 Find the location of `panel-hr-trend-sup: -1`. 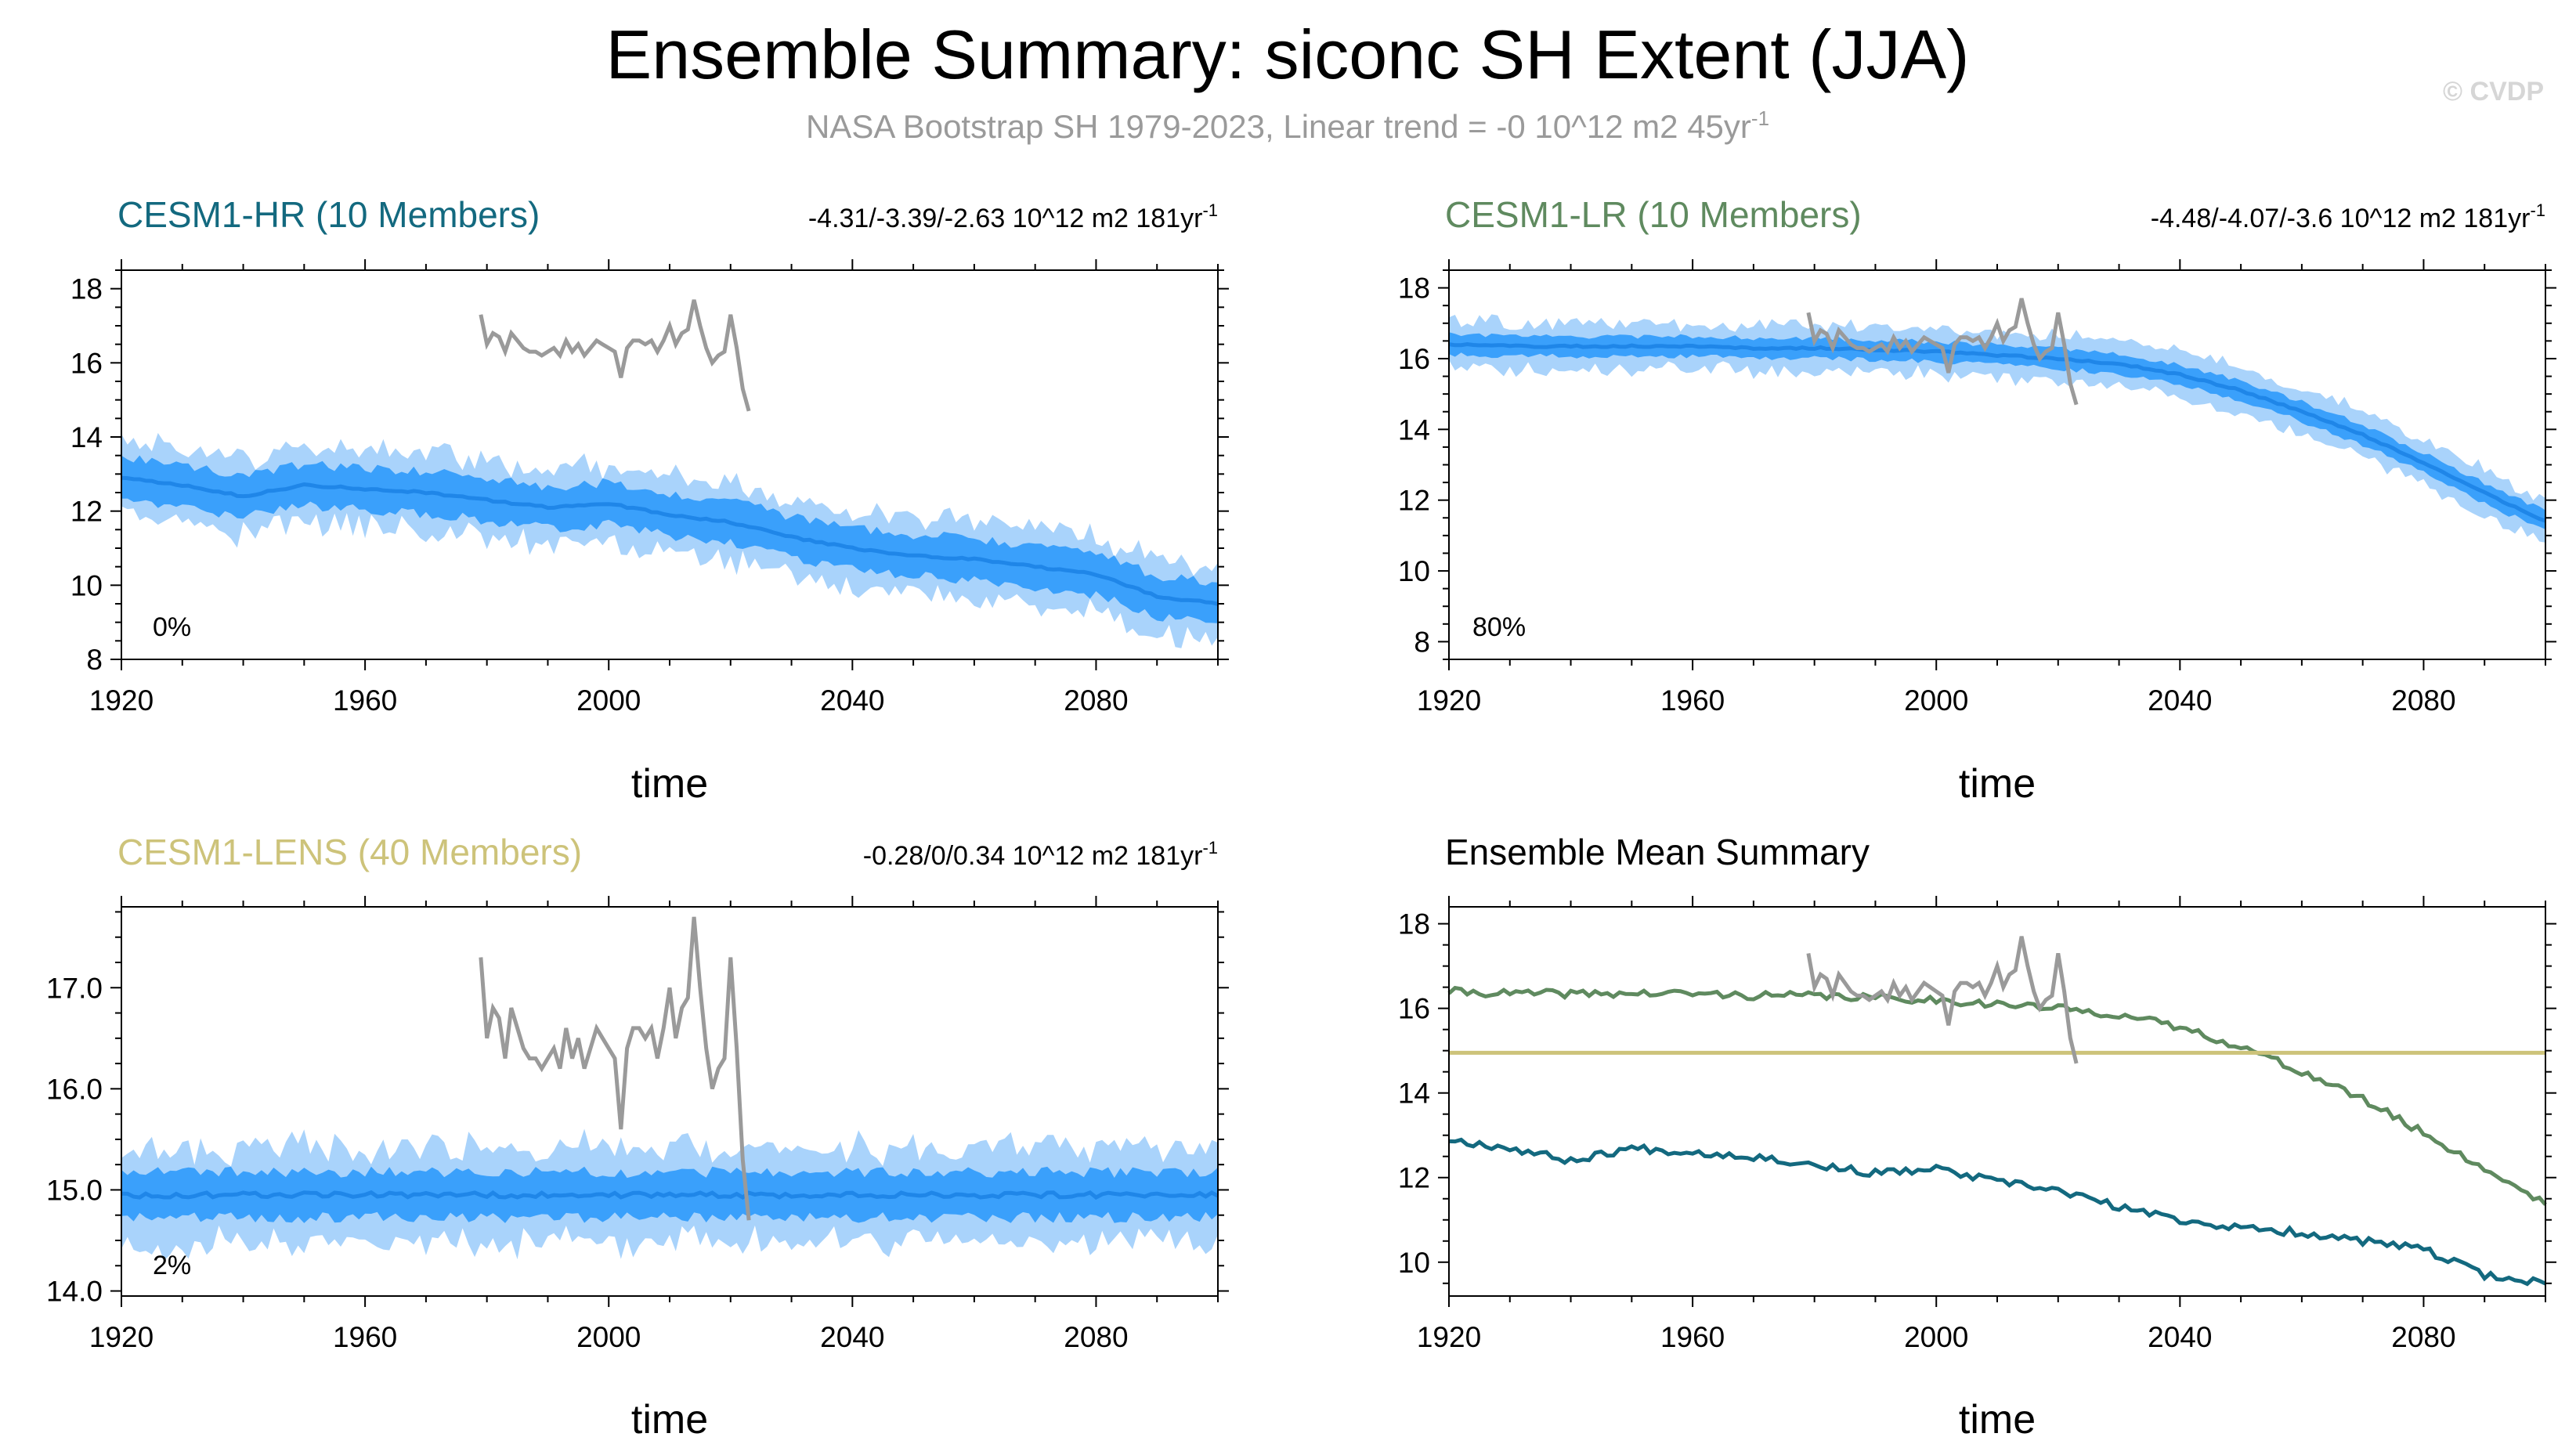

panel-hr-trend-sup: -1 is located at coordinates (1210, 210).